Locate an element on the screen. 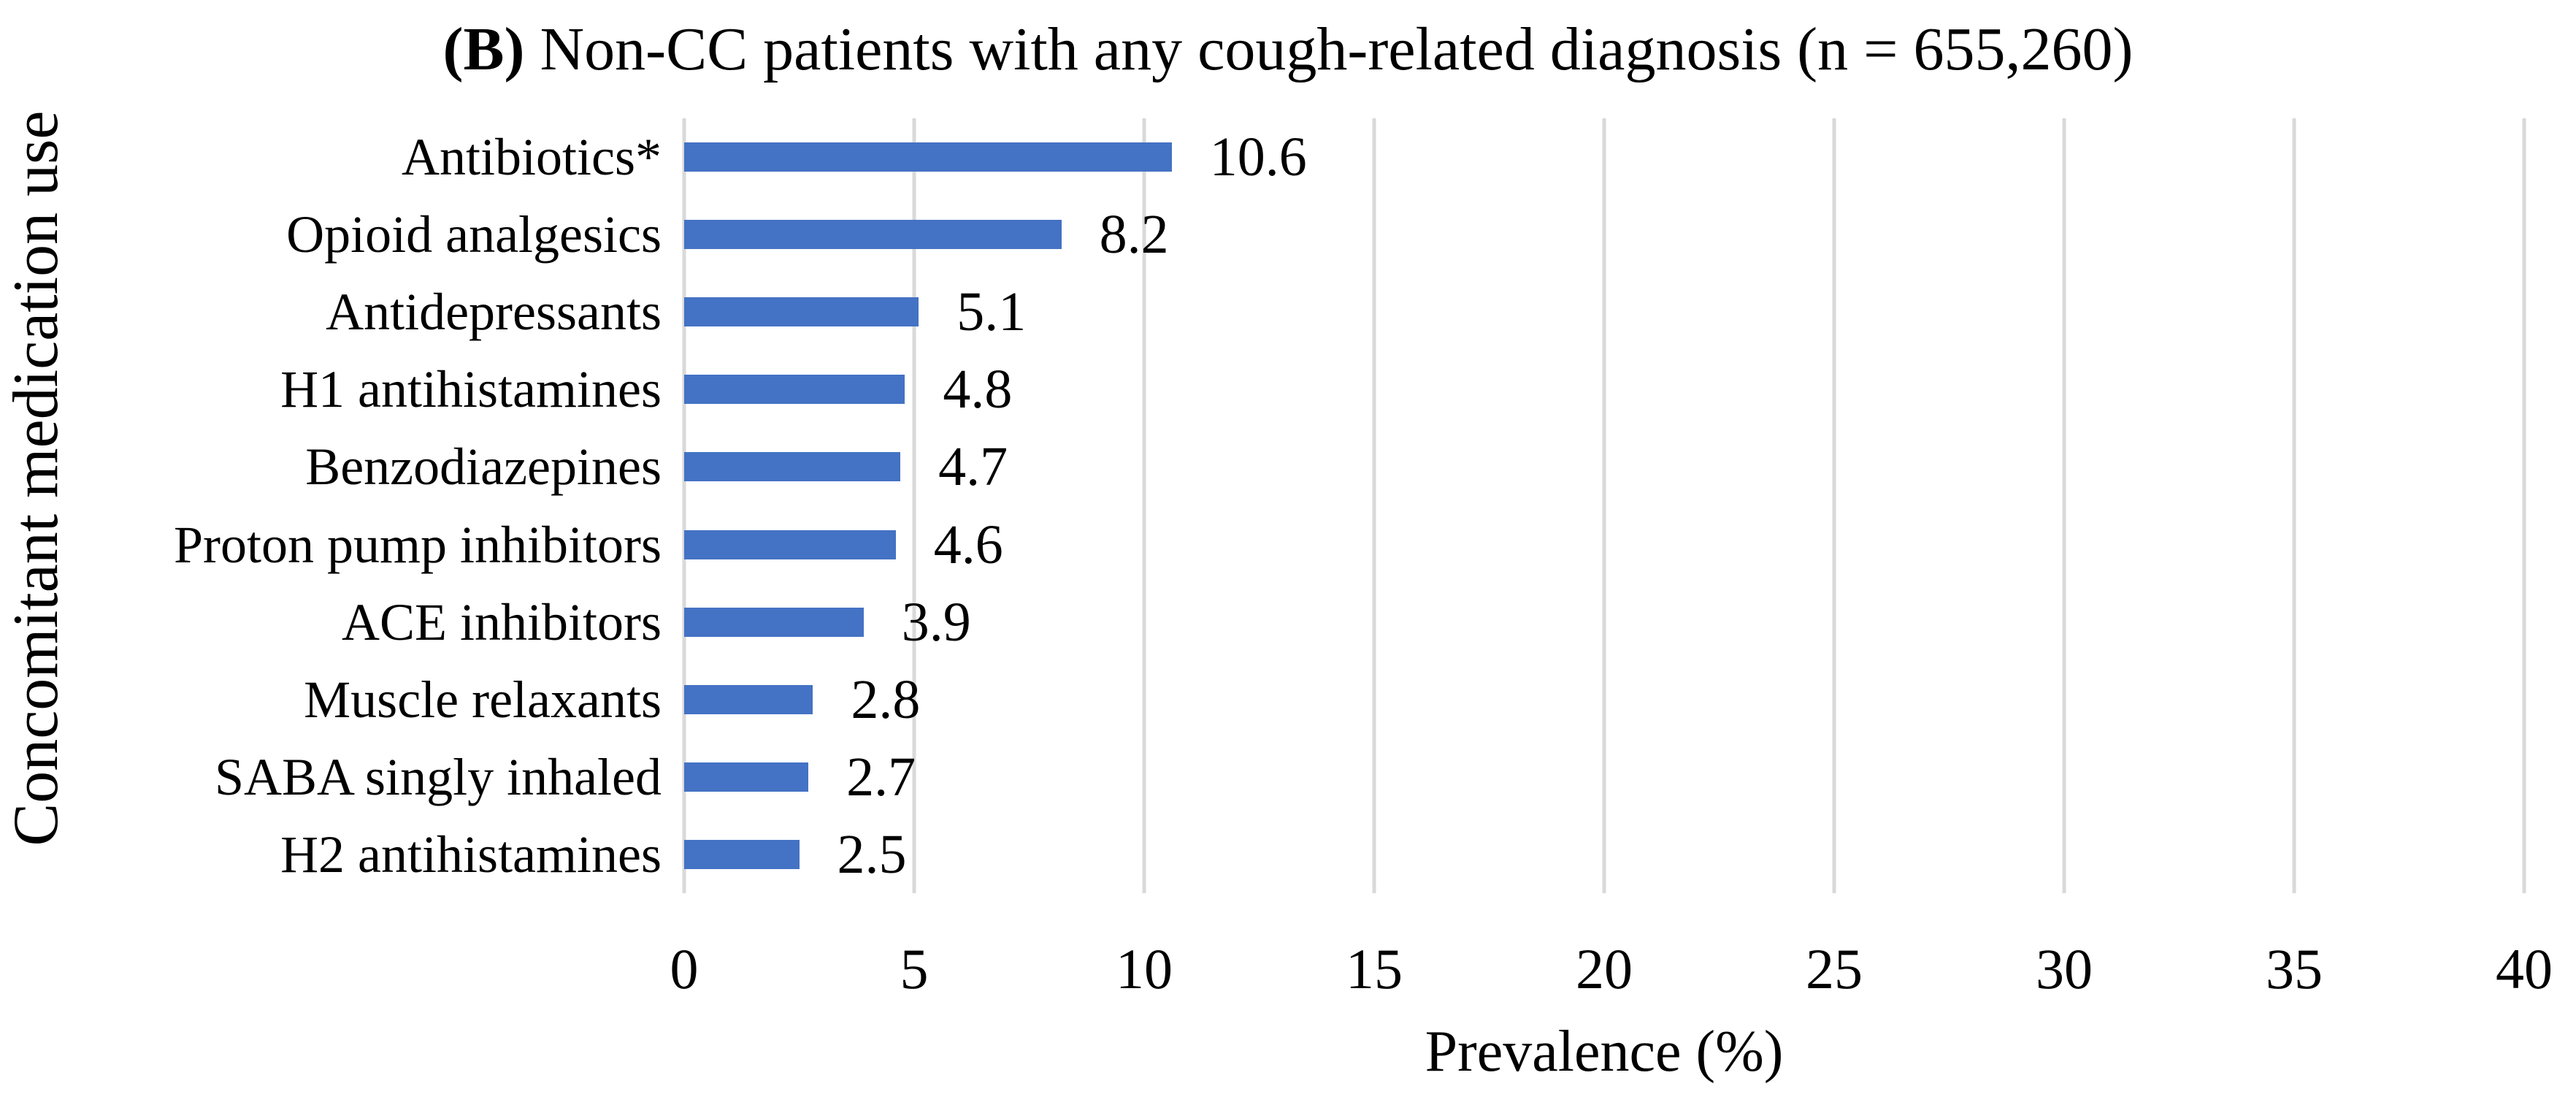  x-tick-label-30: 30 is located at coordinates (2064, 969).